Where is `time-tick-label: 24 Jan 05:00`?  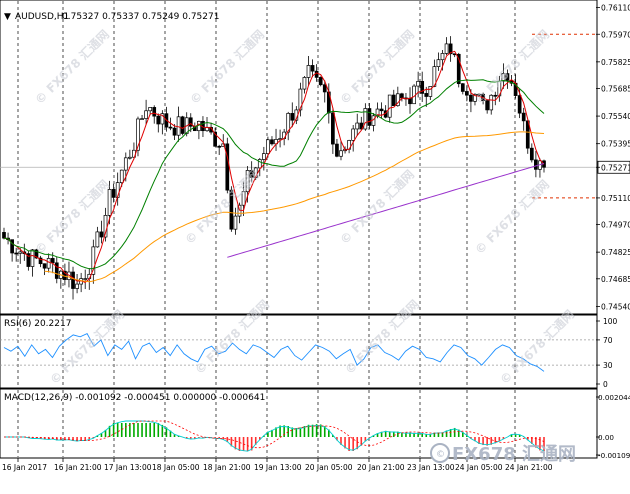
time-tick-label: 24 Jan 05:00 is located at coordinates (479, 467).